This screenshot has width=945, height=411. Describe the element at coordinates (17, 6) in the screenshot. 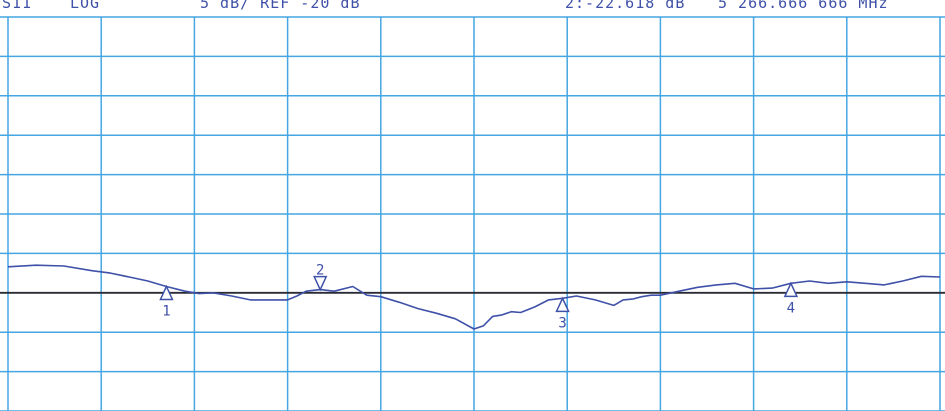

I see `param-label: S11` at that location.